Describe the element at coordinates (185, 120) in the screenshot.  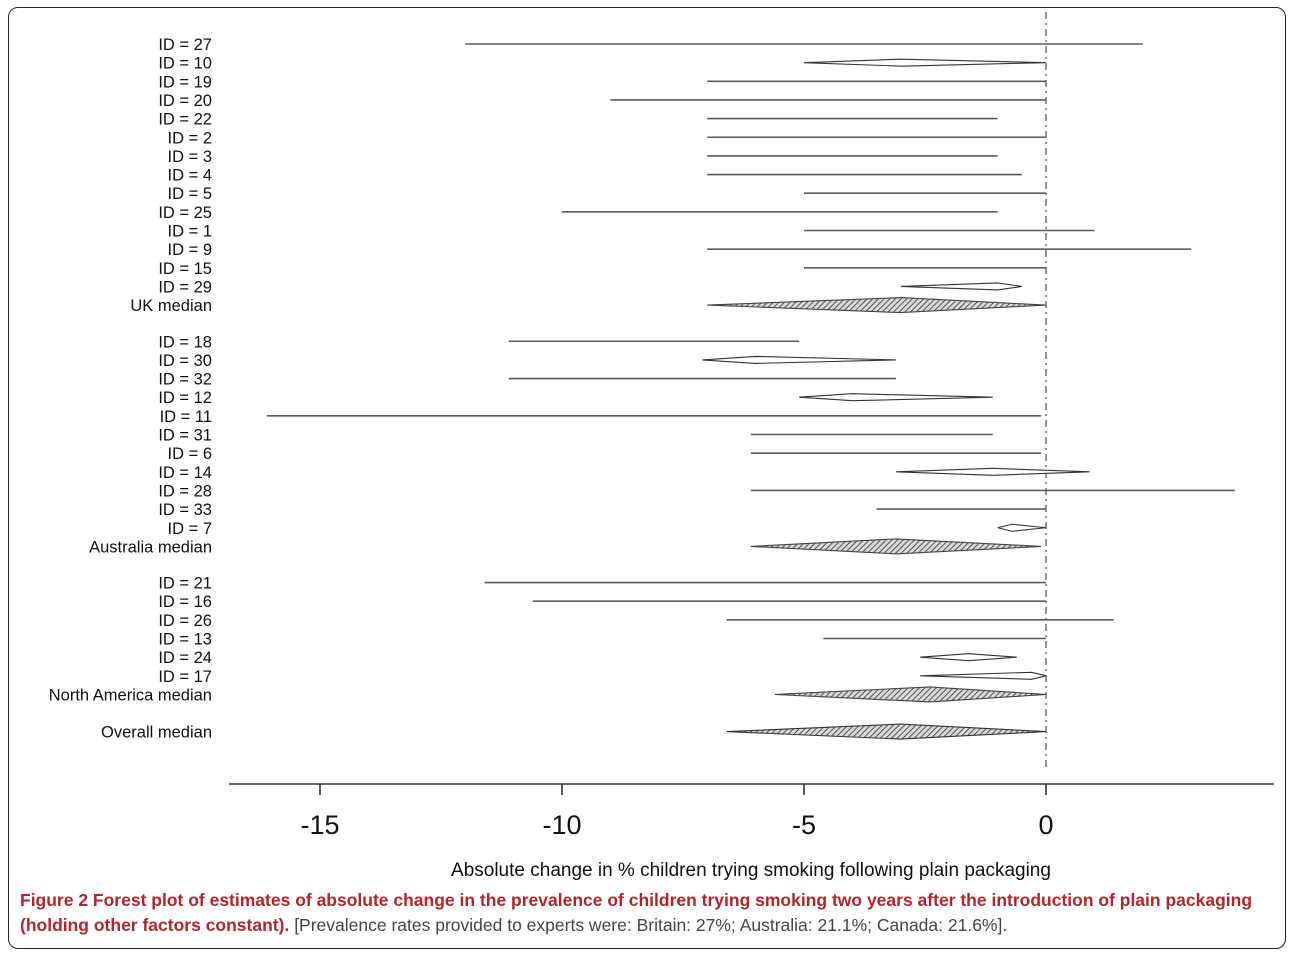
I see `row-label: ID = 22` at that location.